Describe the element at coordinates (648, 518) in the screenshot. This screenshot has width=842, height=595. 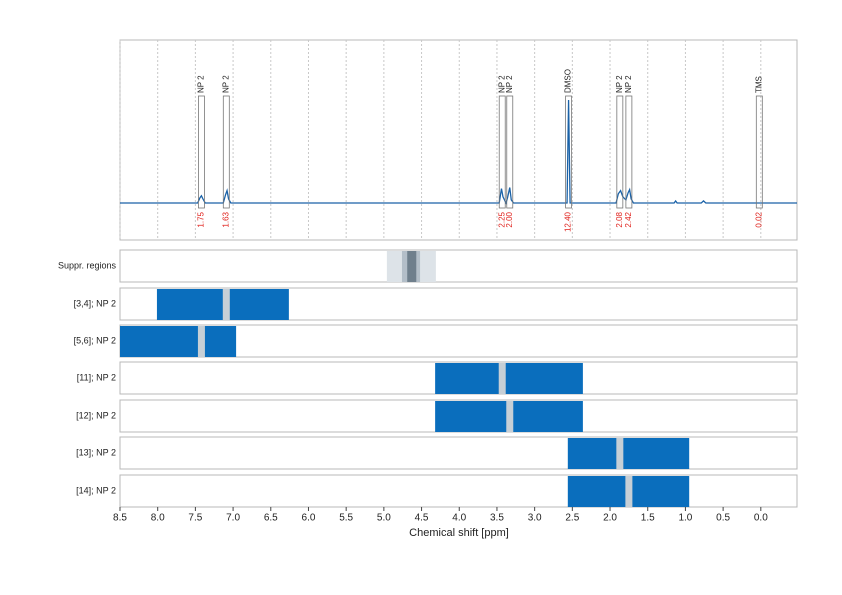
I see `x-tick-label: 1.5` at that location.